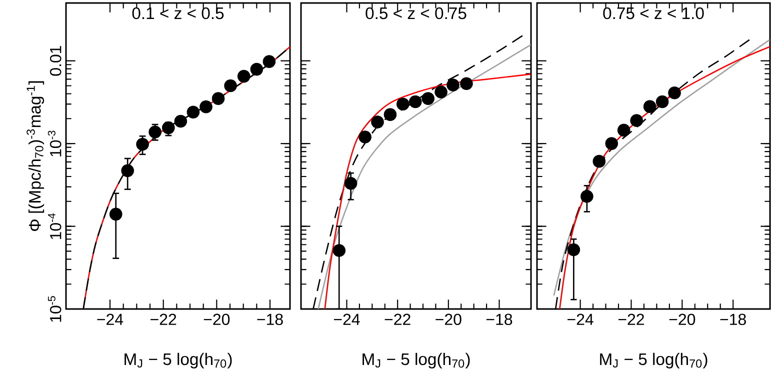  What do you see at coordinates (55, 309) in the screenshot?
I see `y-tick-label: 10$^{-5}$` at bounding box center [55, 309].